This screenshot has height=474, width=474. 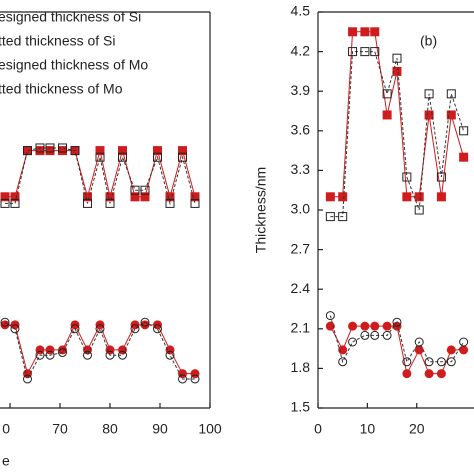 What do you see at coordinates (301, 328) in the screenshot?
I see `y-tick-label: 2.1` at bounding box center [301, 328].